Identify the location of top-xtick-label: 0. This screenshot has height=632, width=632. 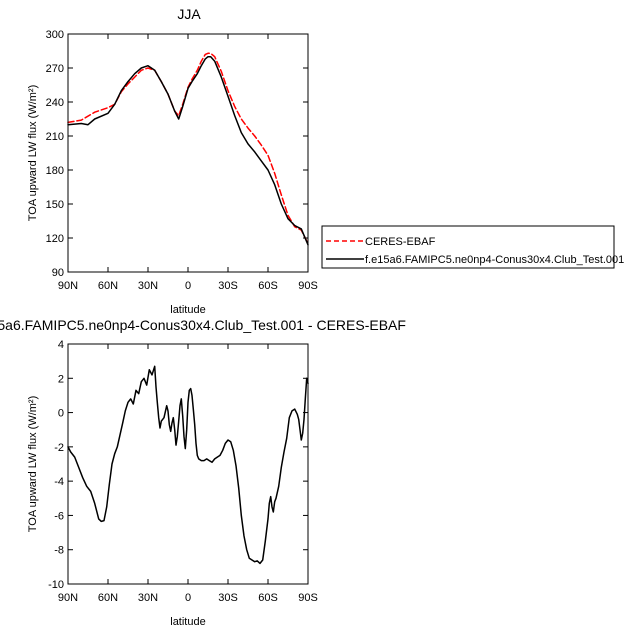
(188, 286).